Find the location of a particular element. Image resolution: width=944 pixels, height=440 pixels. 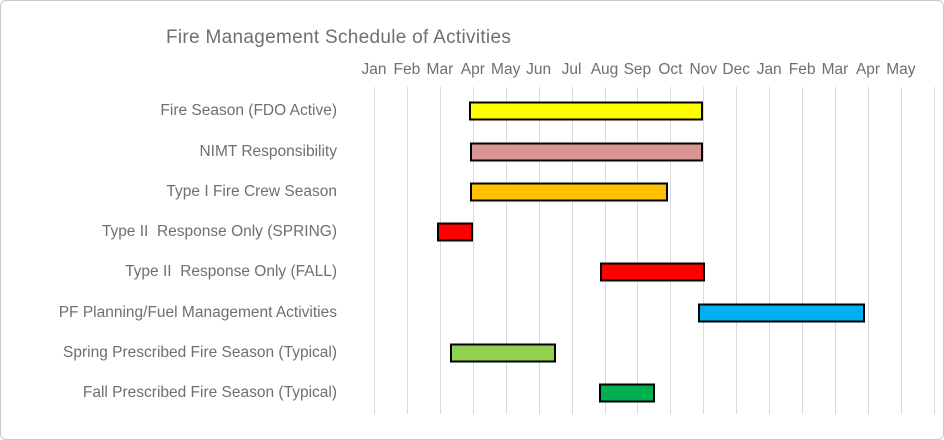

row-label: NIMT Responsibility is located at coordinates (268, 151).